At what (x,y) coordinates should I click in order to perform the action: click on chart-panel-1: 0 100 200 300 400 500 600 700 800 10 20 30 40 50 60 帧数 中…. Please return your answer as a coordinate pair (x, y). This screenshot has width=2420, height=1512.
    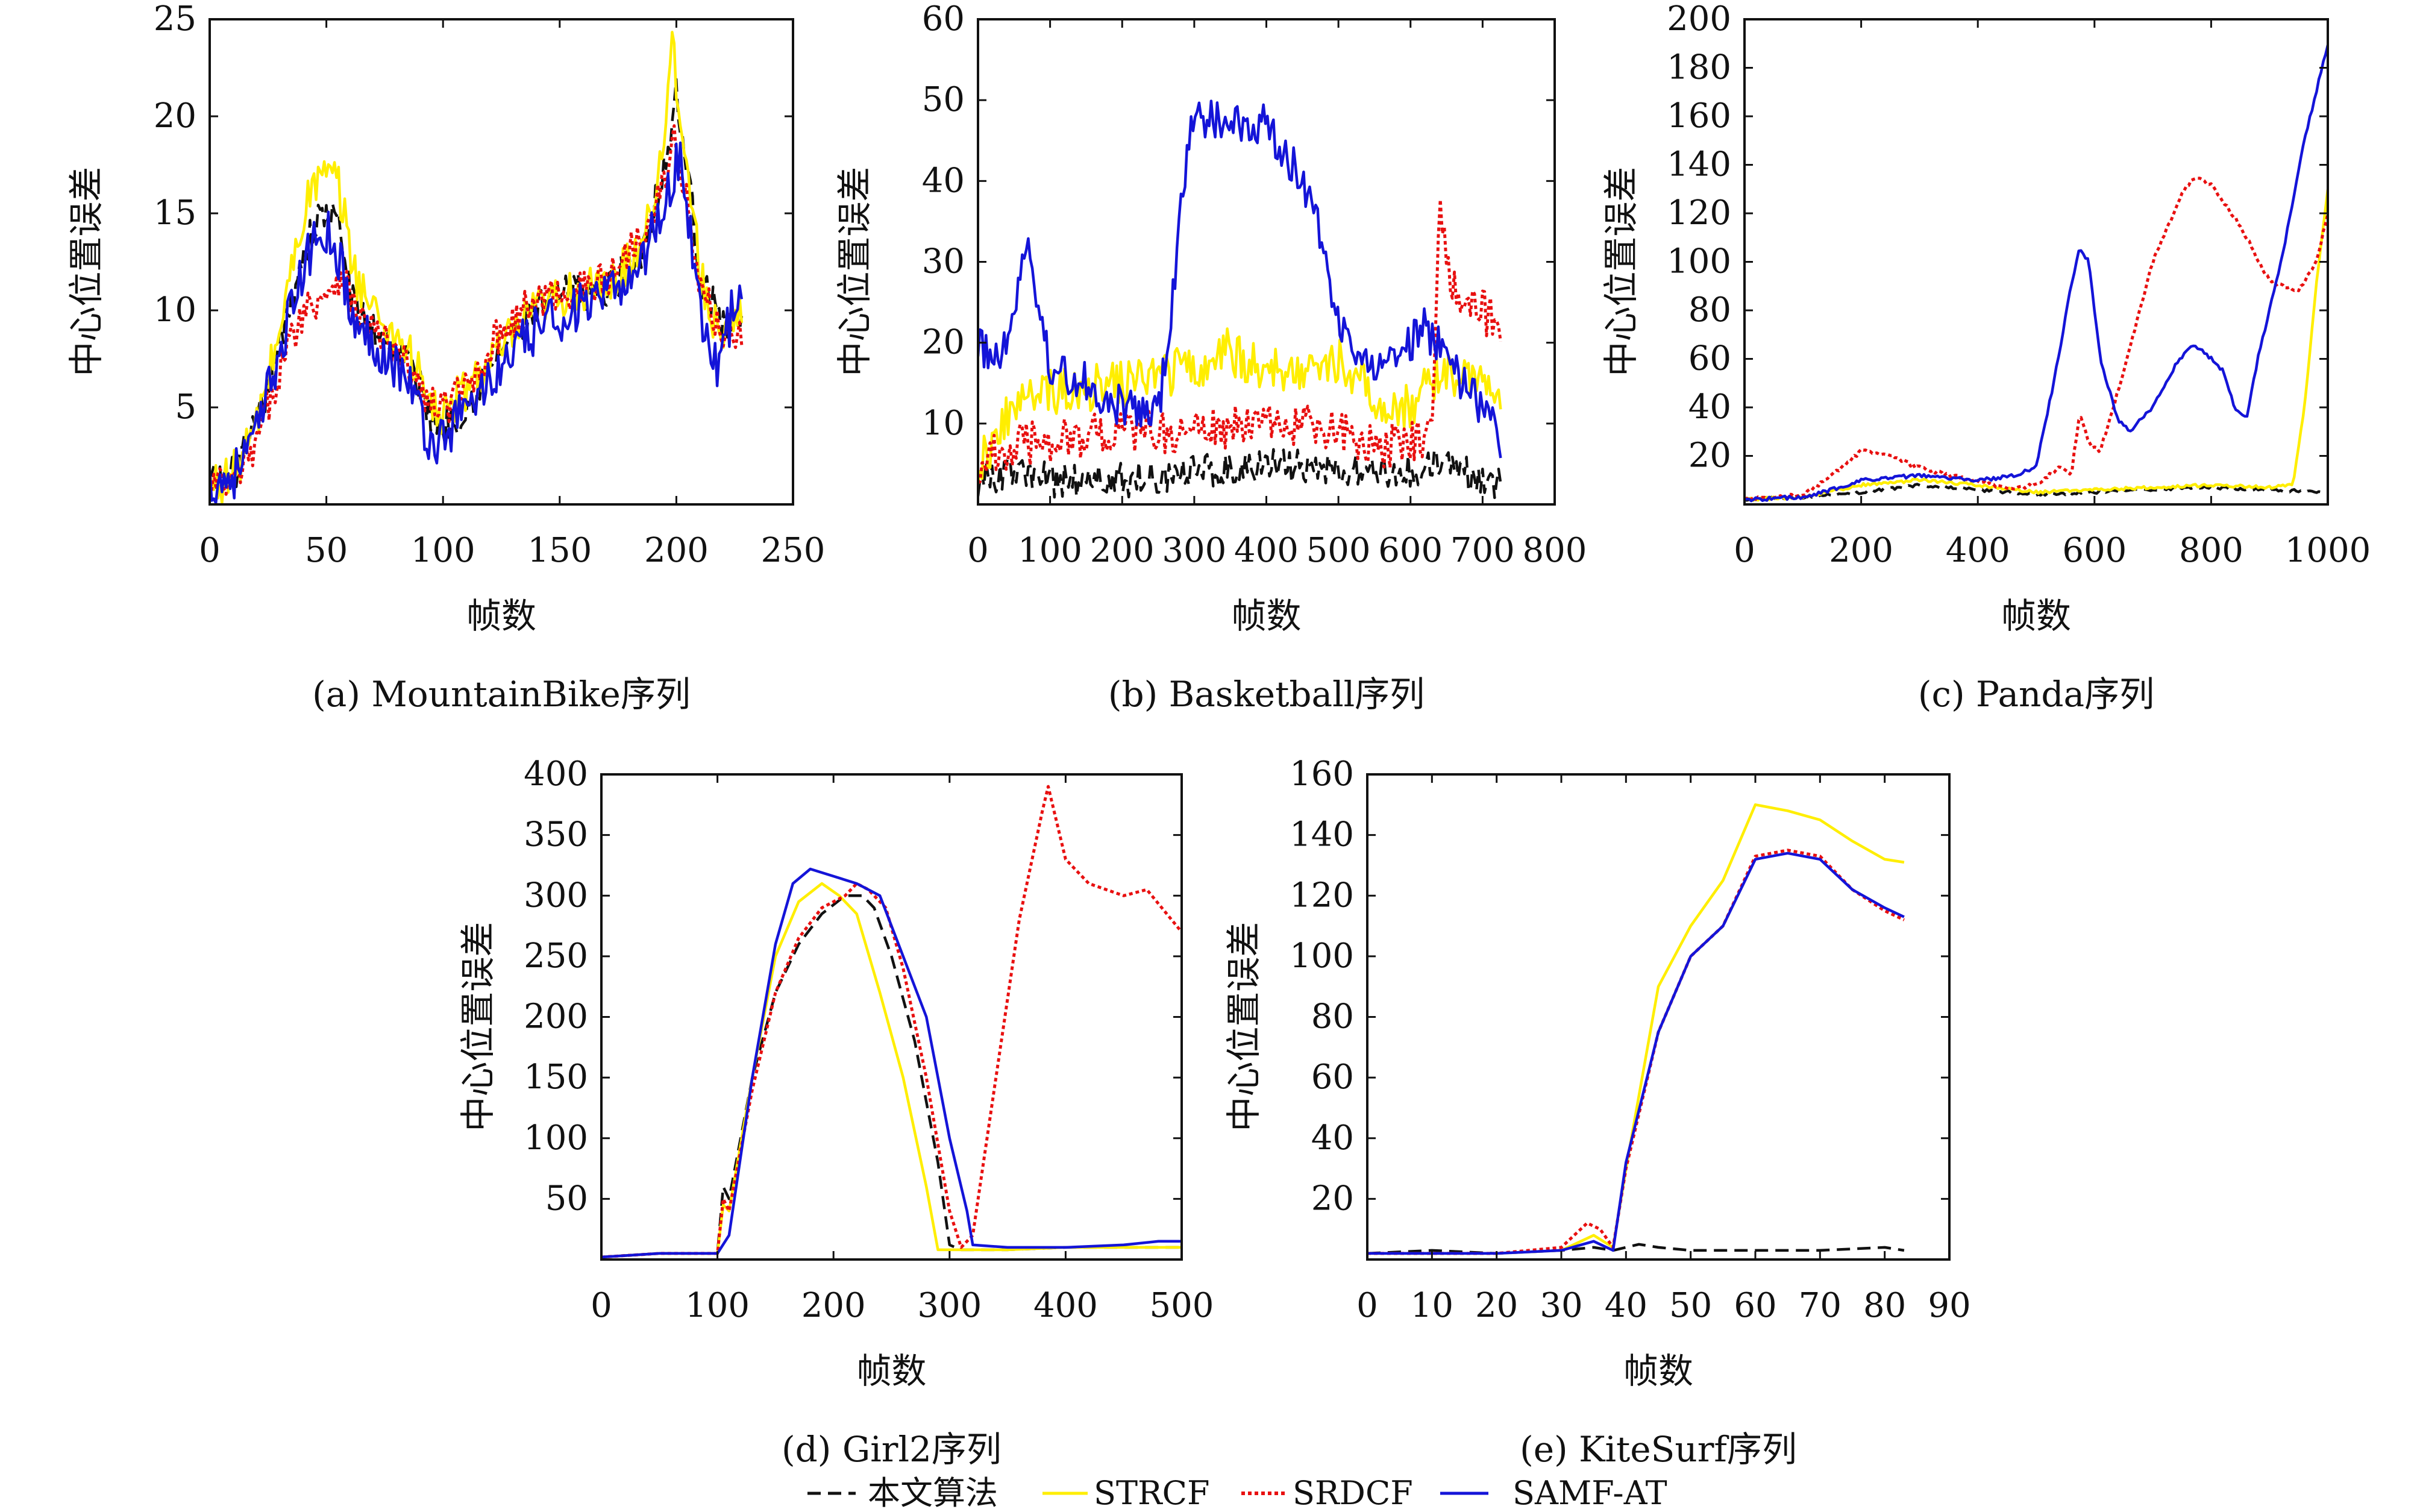
    Looking at the image, I should click on (1210, 357).